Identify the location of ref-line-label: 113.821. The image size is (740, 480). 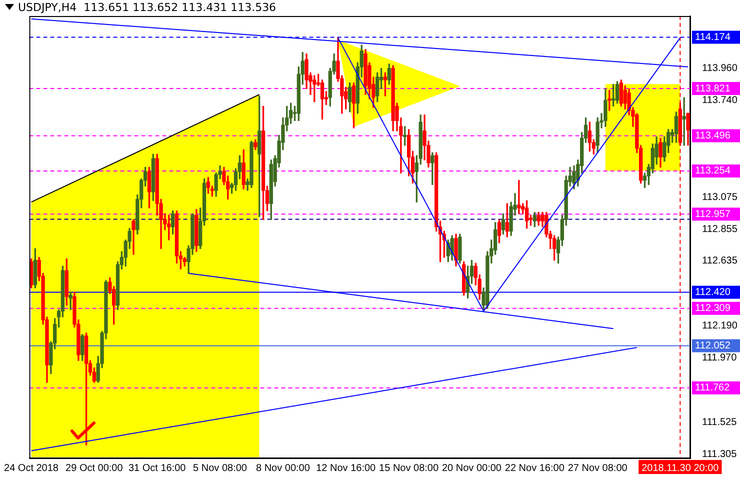
(713, 88).